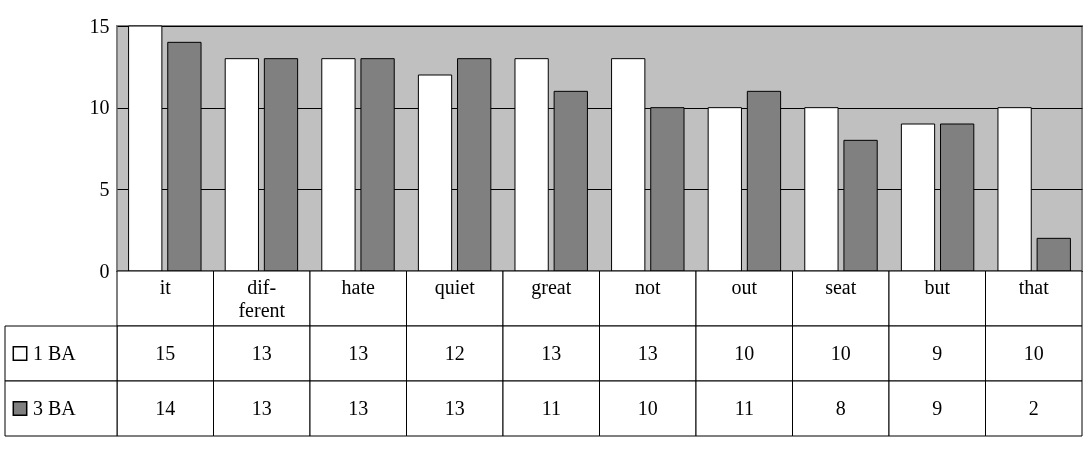 This screenshot has width=1087, height=451. What do you see at coordinates (840, 407) in the screenshot?
I see `data-label: 8` at bounding box center [840, 407].